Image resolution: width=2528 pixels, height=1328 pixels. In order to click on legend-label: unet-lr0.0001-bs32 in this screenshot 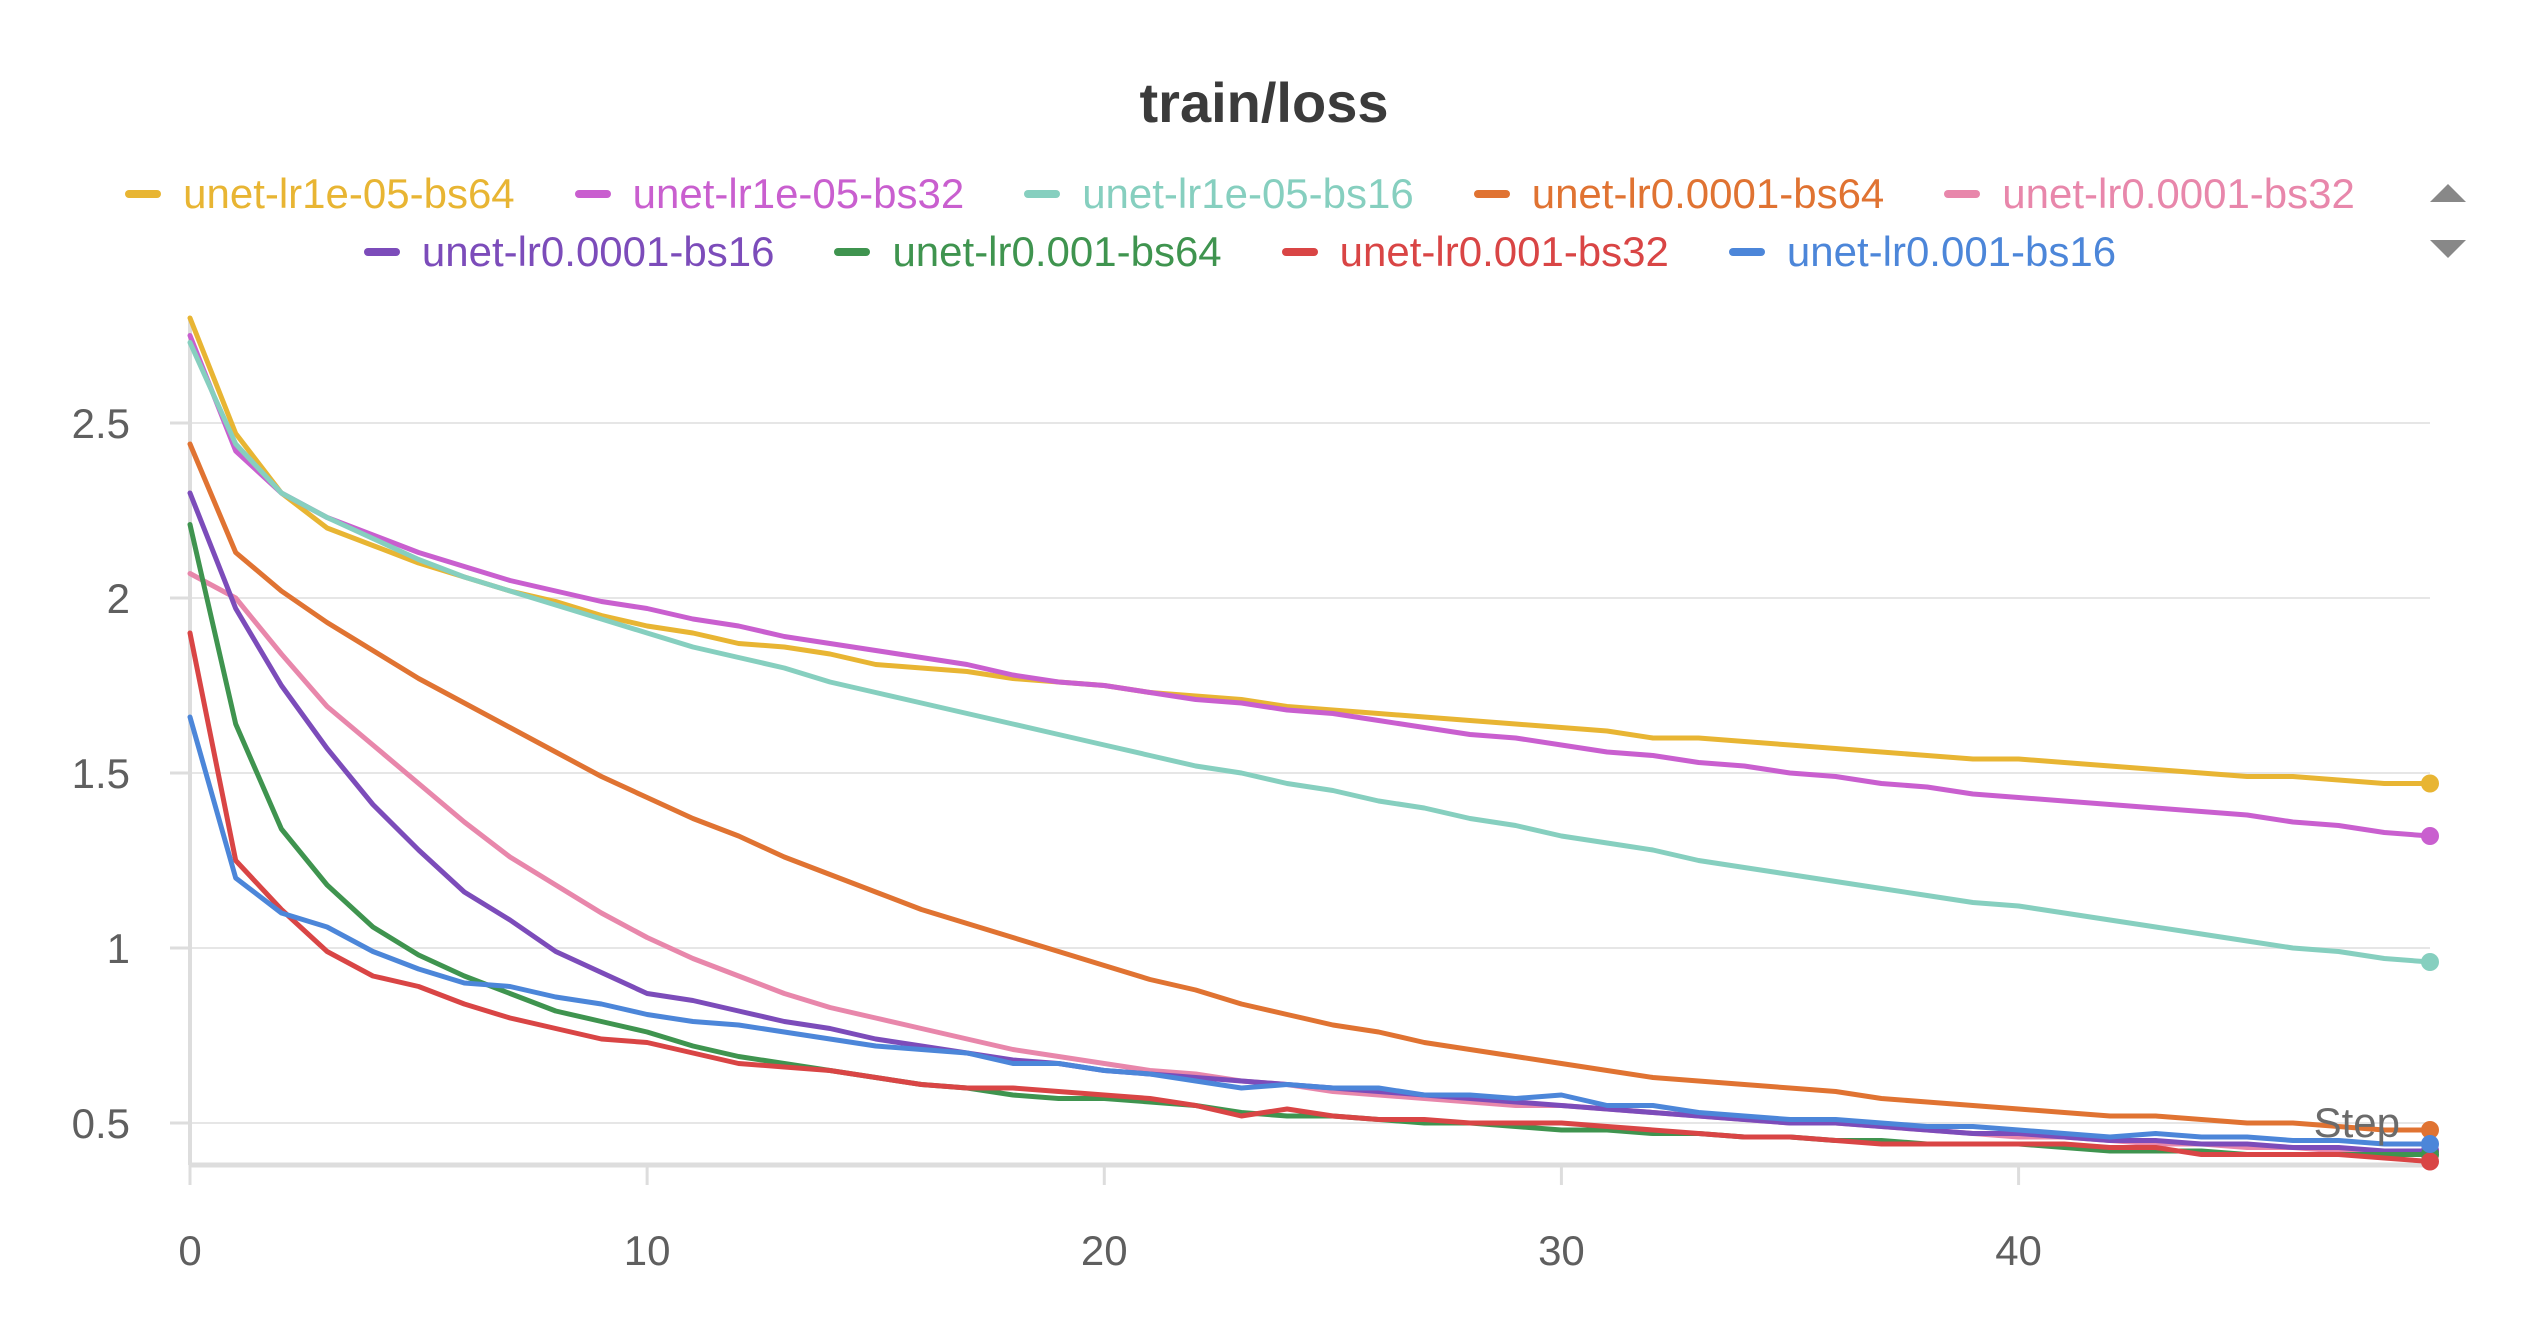, I will do `click(2178, 193)`.